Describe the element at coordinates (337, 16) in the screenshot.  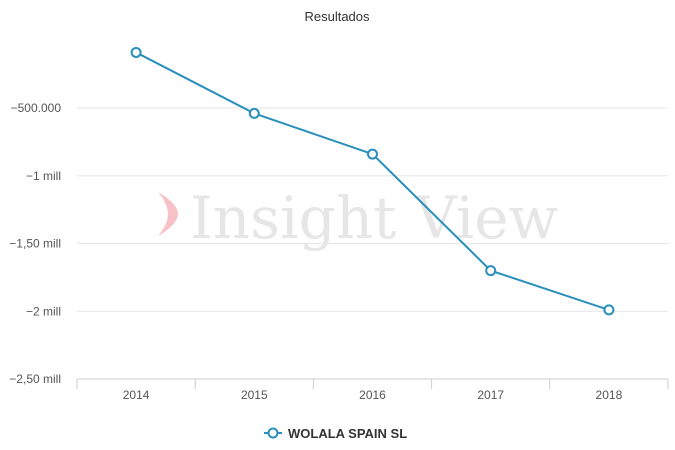
I see `chart-title: Resultados` at that location.